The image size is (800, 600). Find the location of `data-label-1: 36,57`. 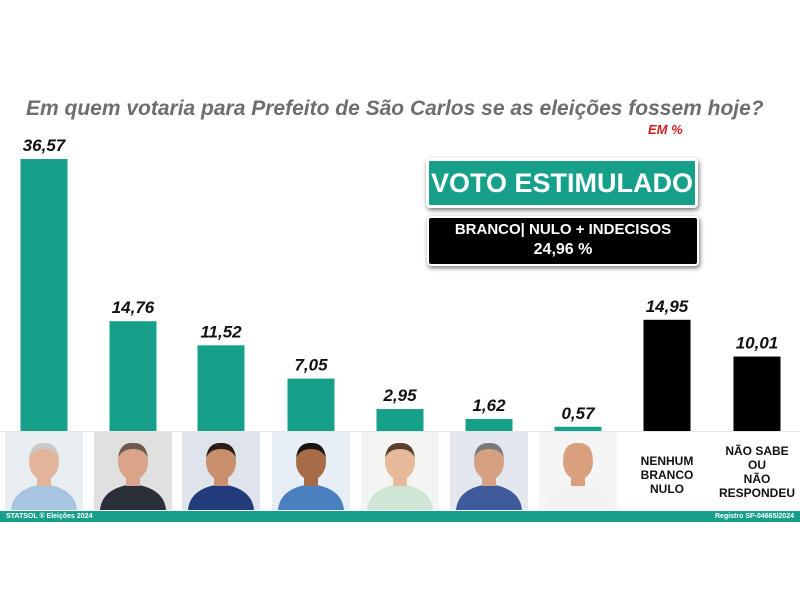

data-label-1: 36,57 is located at coordinates (45, 145).